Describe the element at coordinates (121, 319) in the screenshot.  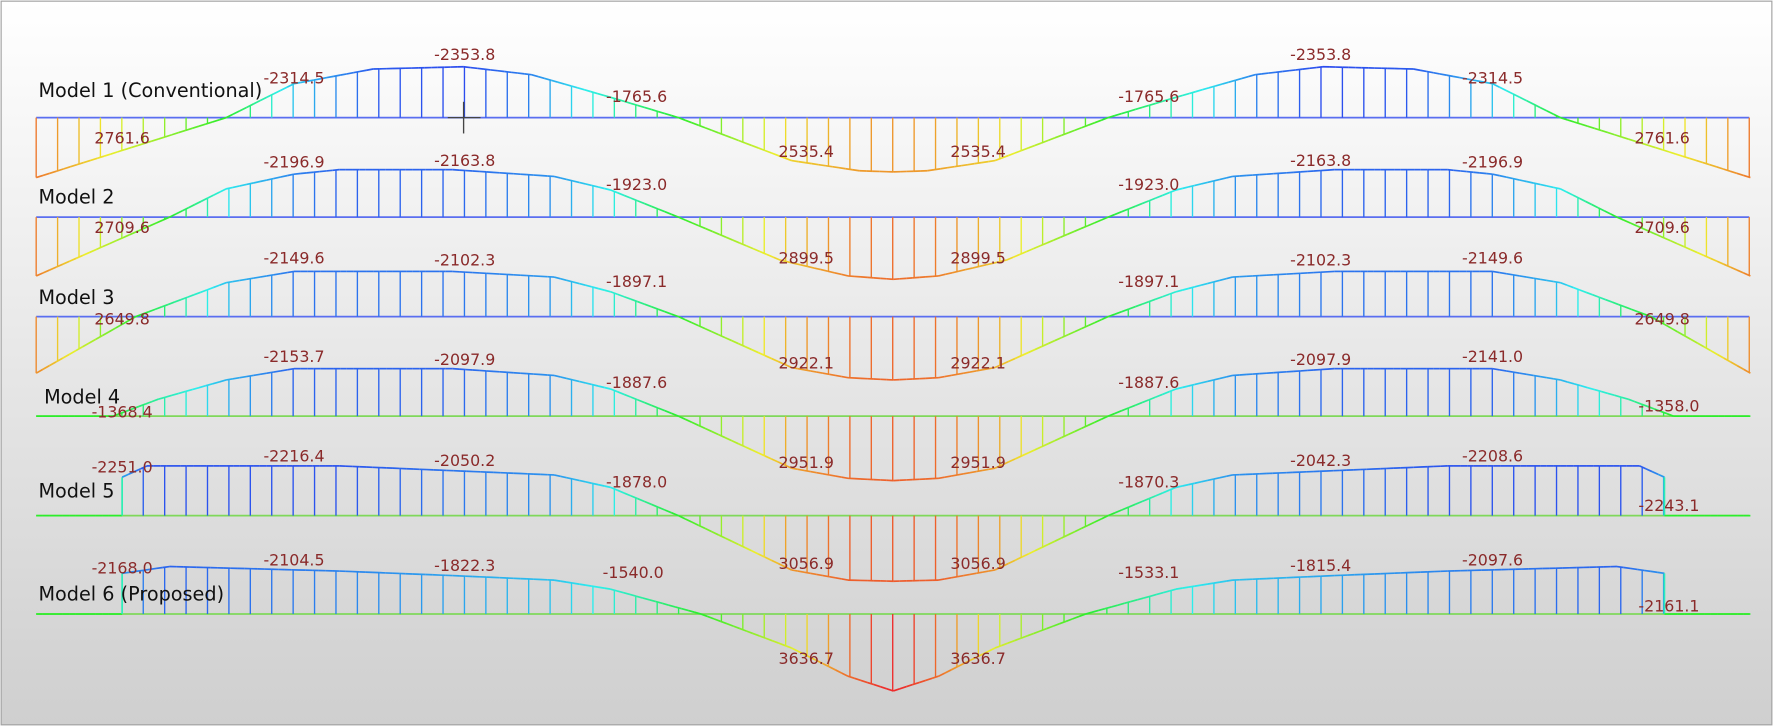
I see `moment-label: 2649.8` at that location.